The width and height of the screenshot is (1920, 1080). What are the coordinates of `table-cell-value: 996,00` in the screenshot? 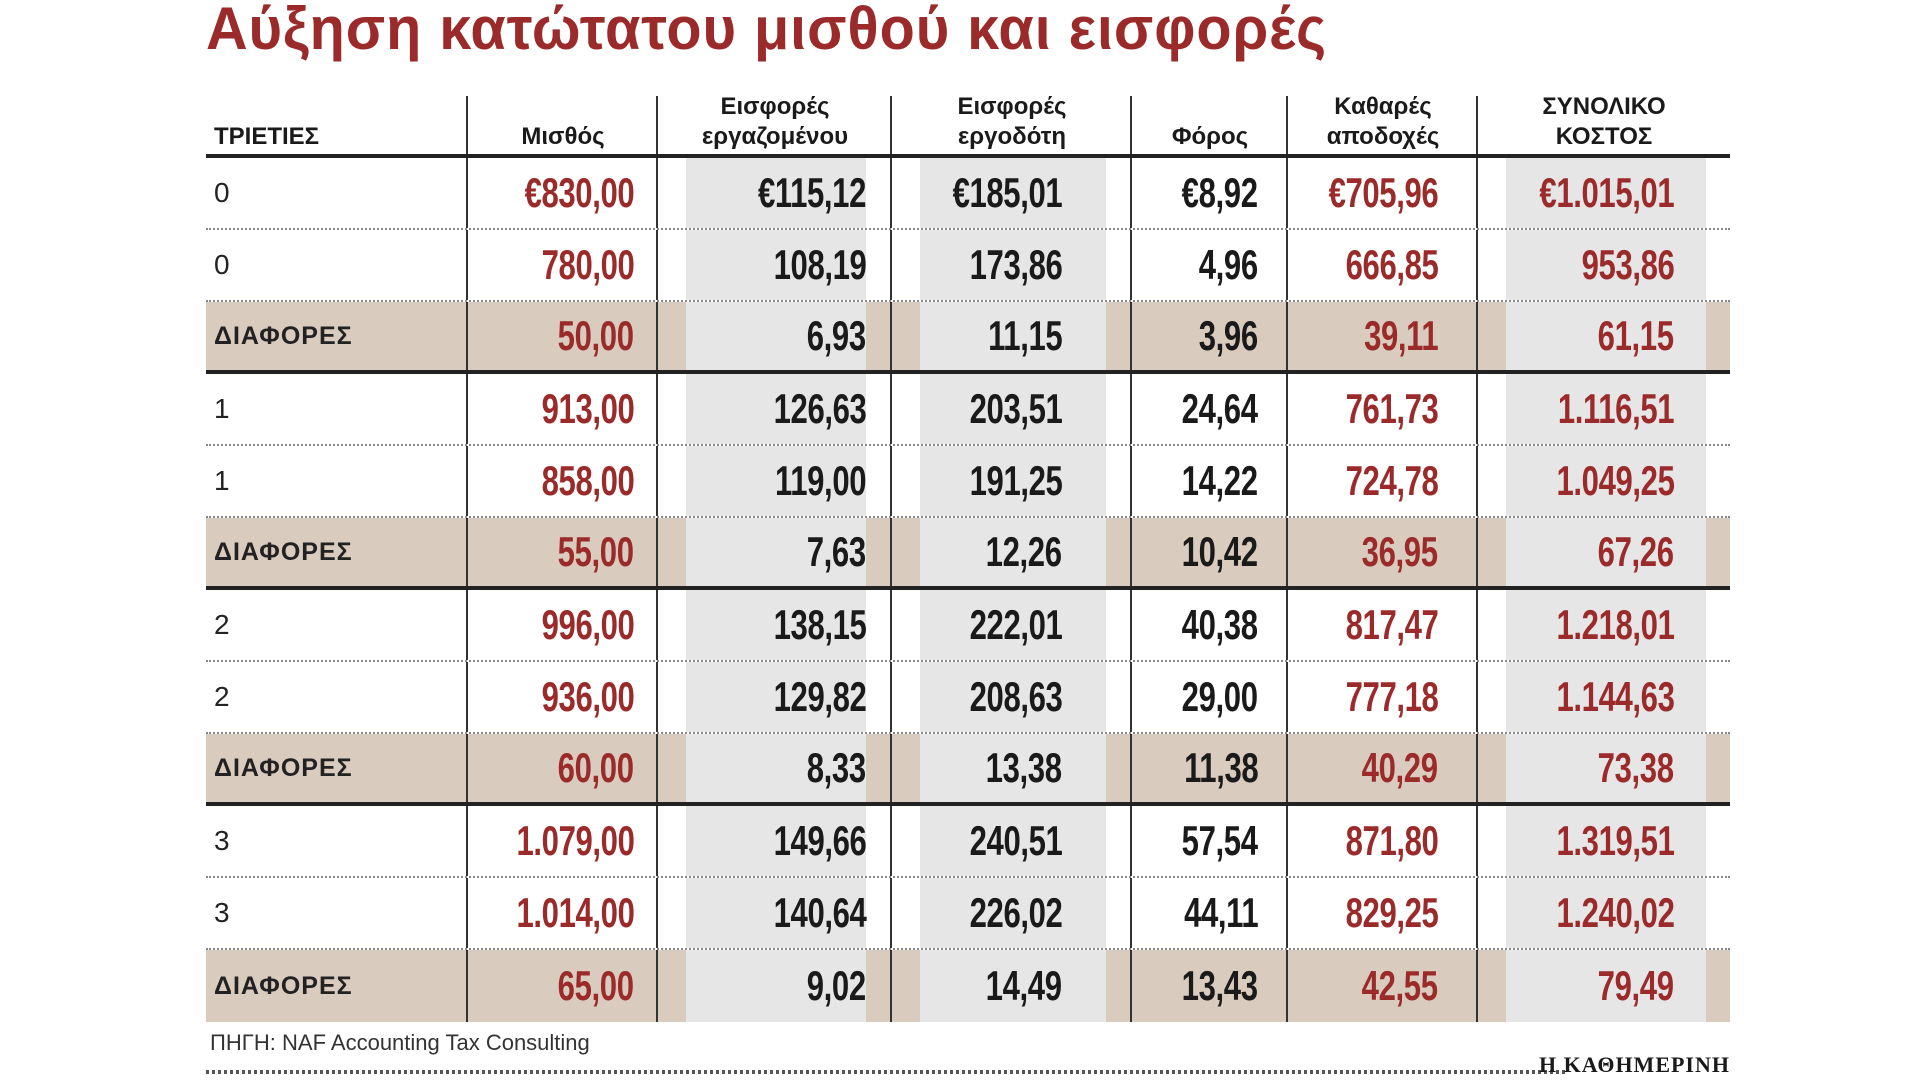 It's located at (587, 624).